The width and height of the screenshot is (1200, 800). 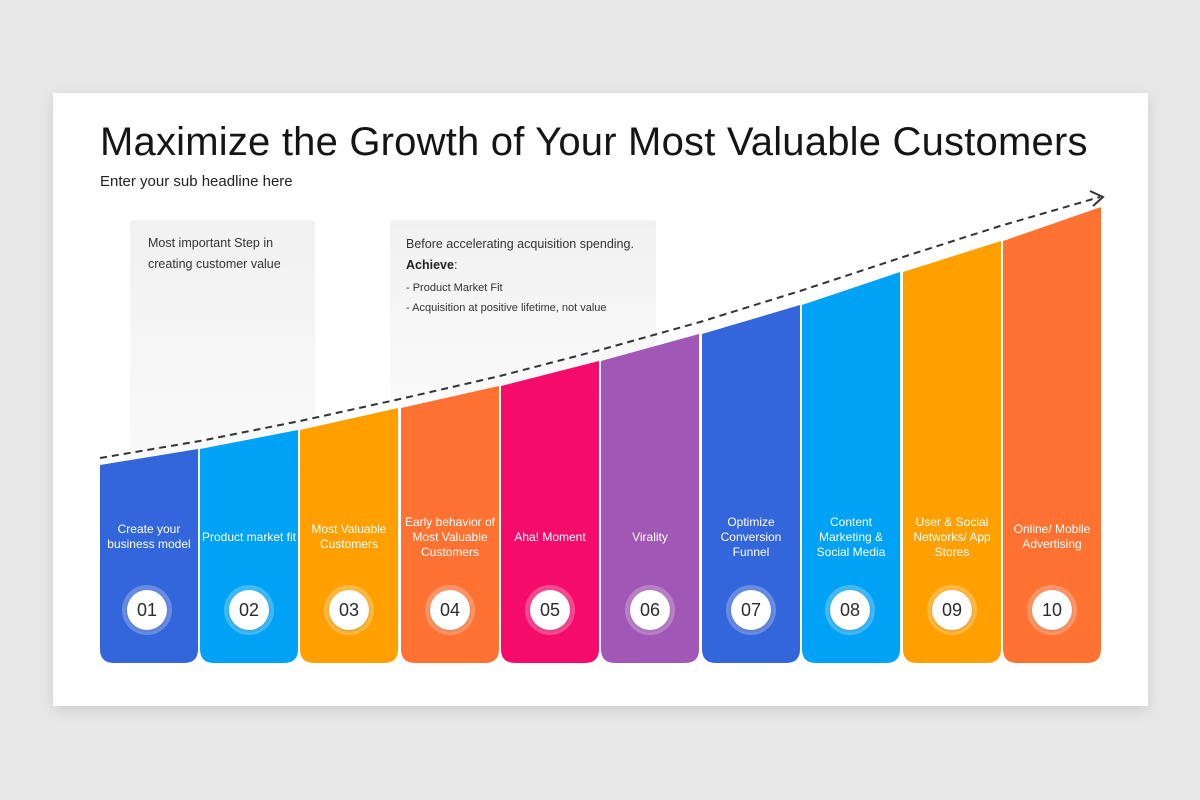 I want to click on step-label: Online/ Mobile Advertising, so click(x=1052, y=536).